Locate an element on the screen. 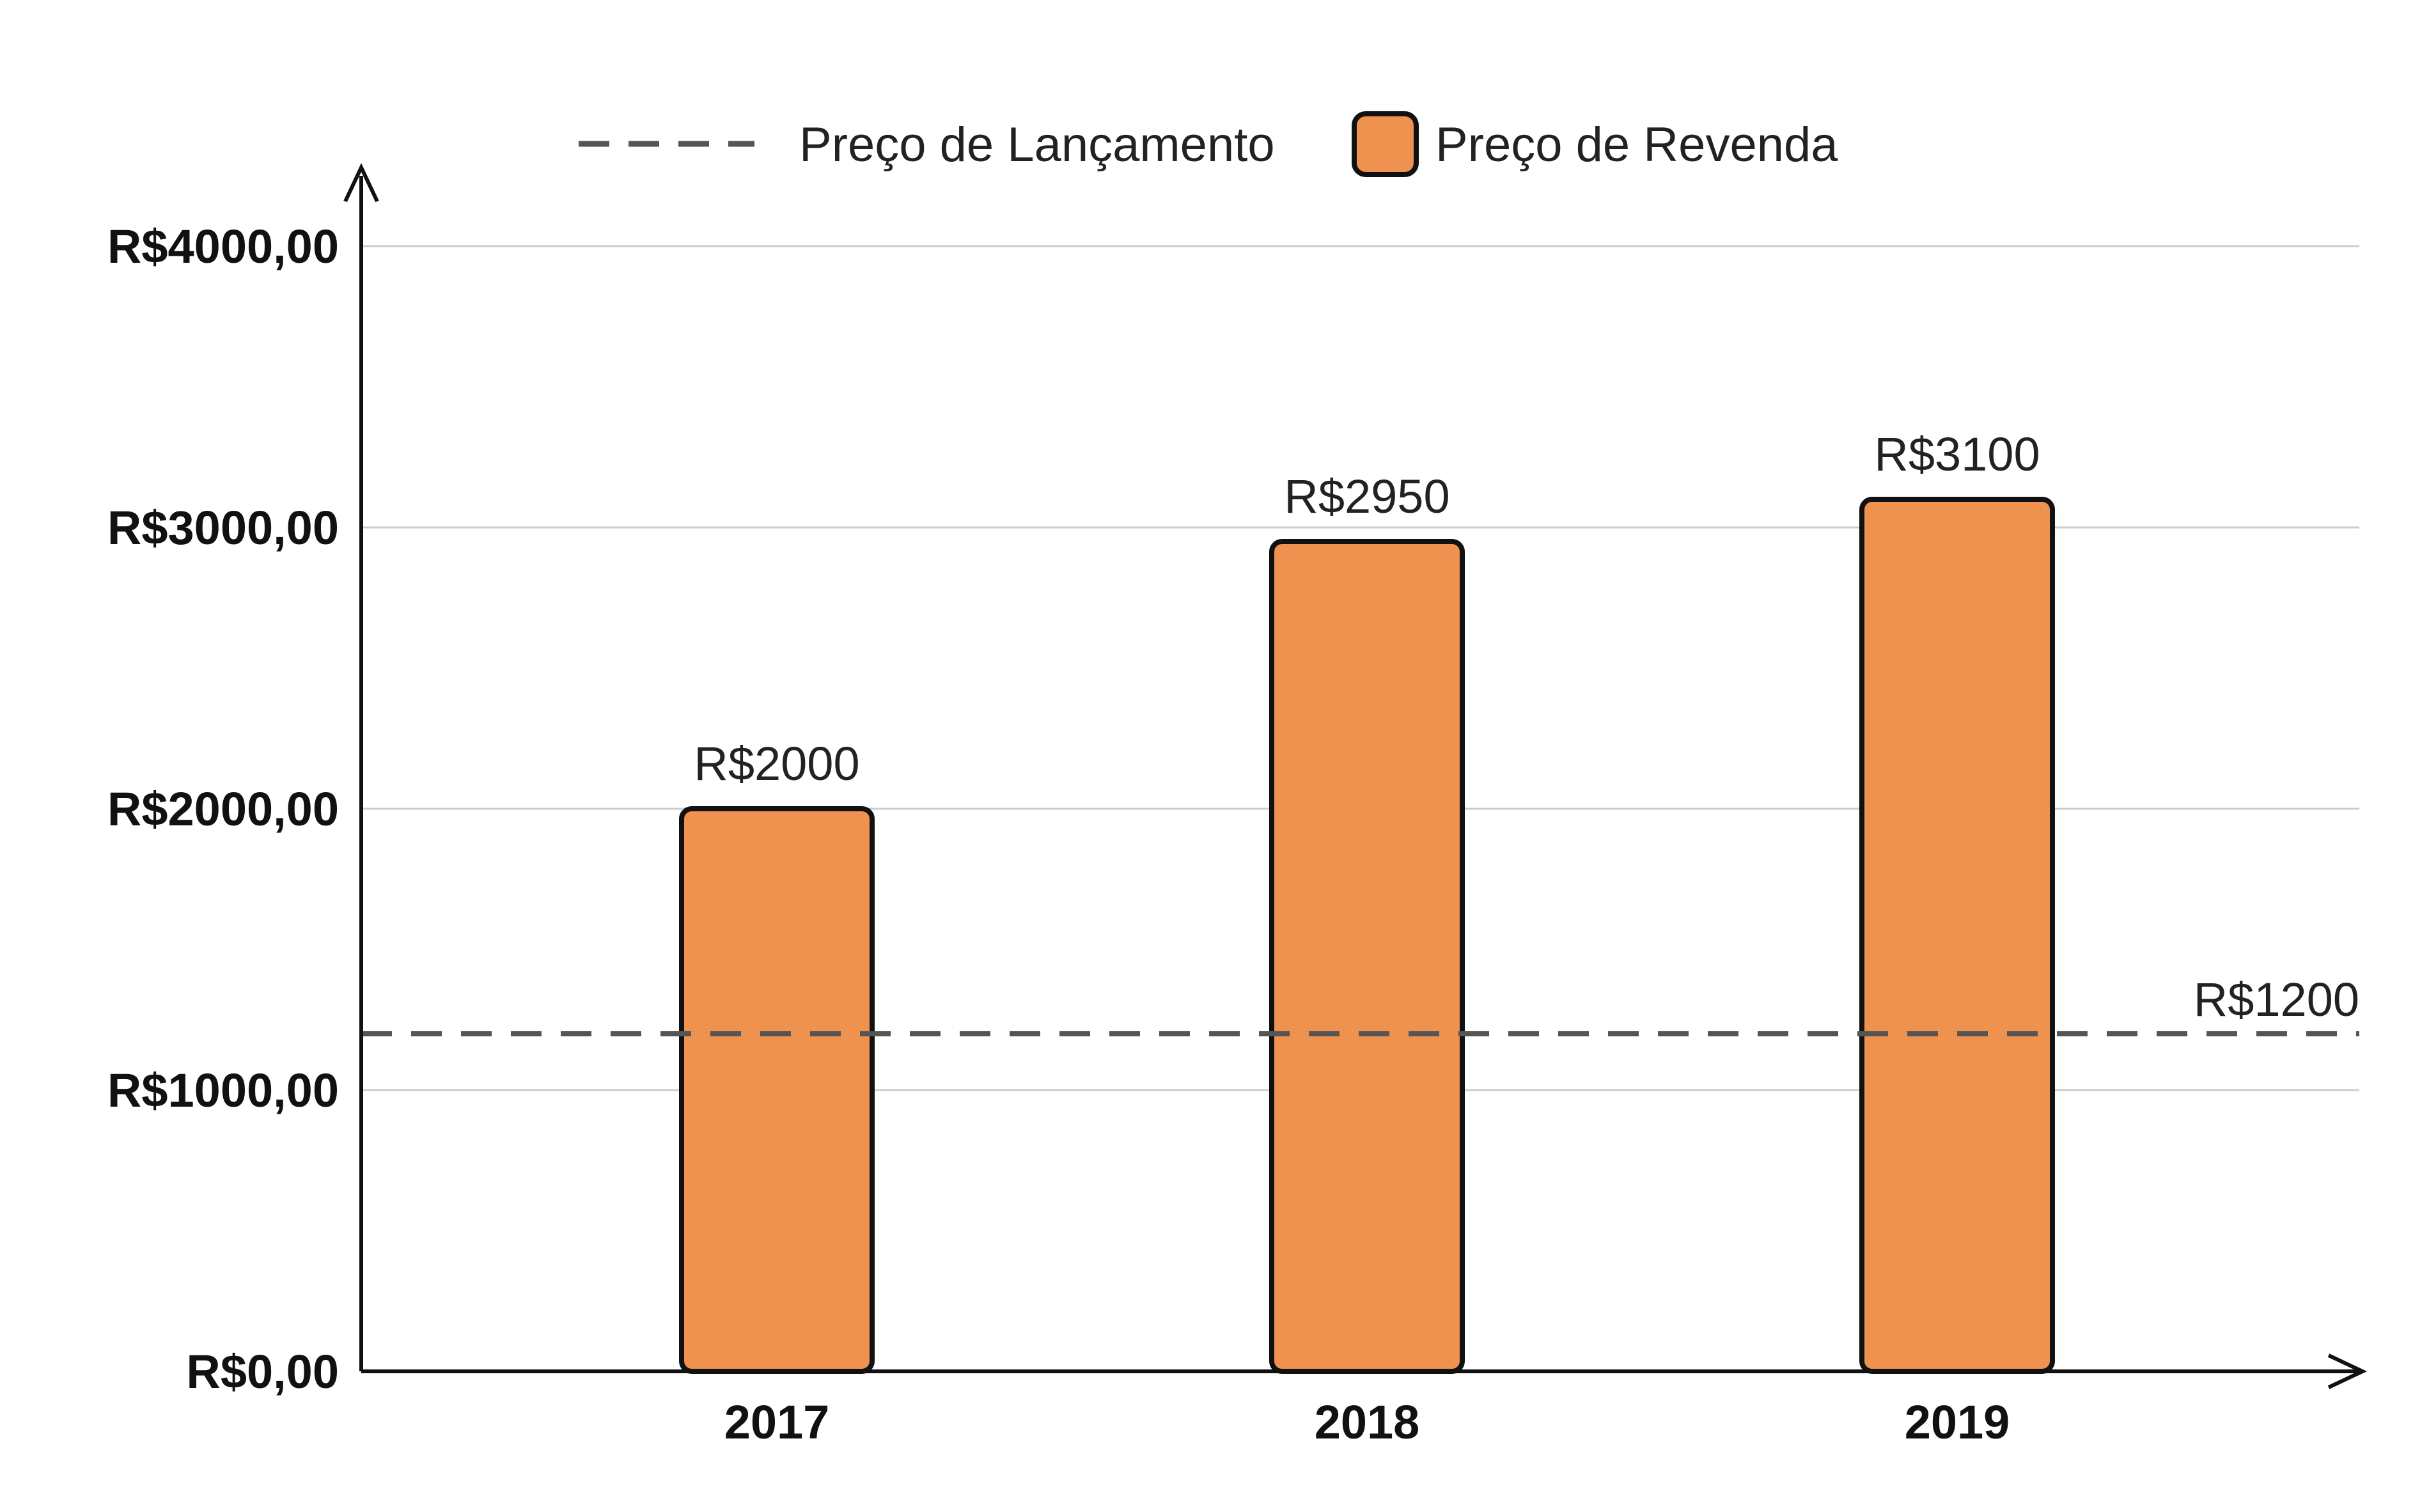  bar-value-label-2017: R$2000 is located at coordinates (776, 763).